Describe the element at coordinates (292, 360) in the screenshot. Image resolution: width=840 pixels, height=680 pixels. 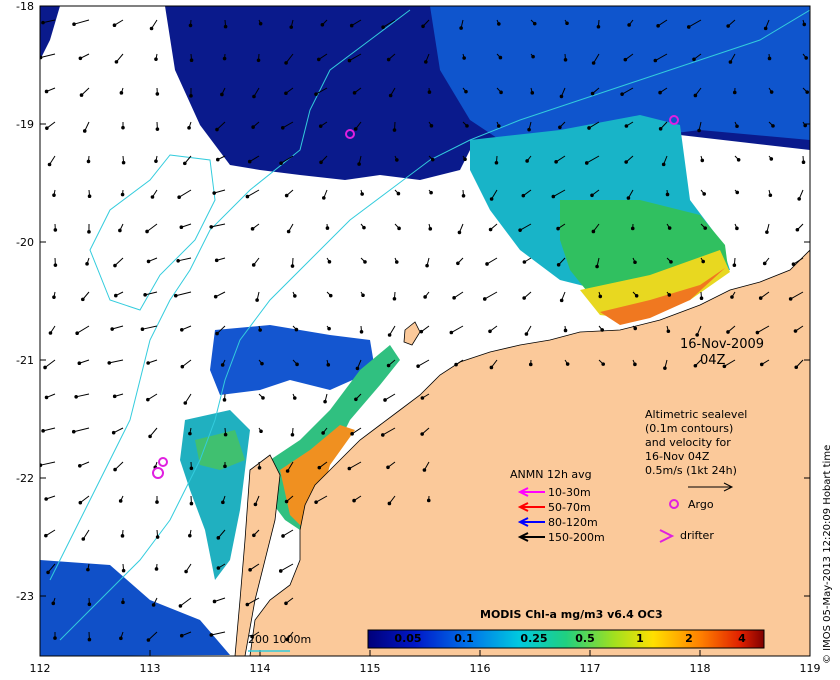
I see `chl-patch-west` at that location.